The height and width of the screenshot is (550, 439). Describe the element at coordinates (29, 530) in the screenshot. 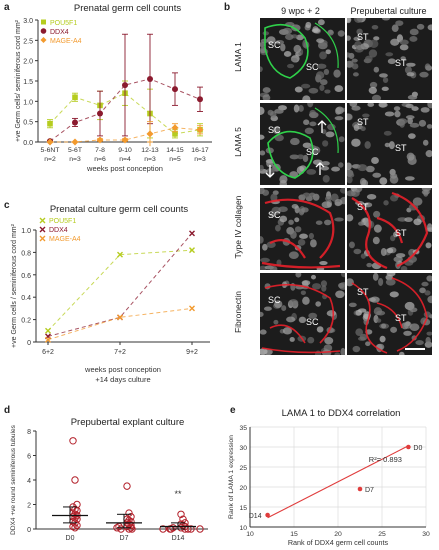

I see `y-tick-label: 0` at that location.